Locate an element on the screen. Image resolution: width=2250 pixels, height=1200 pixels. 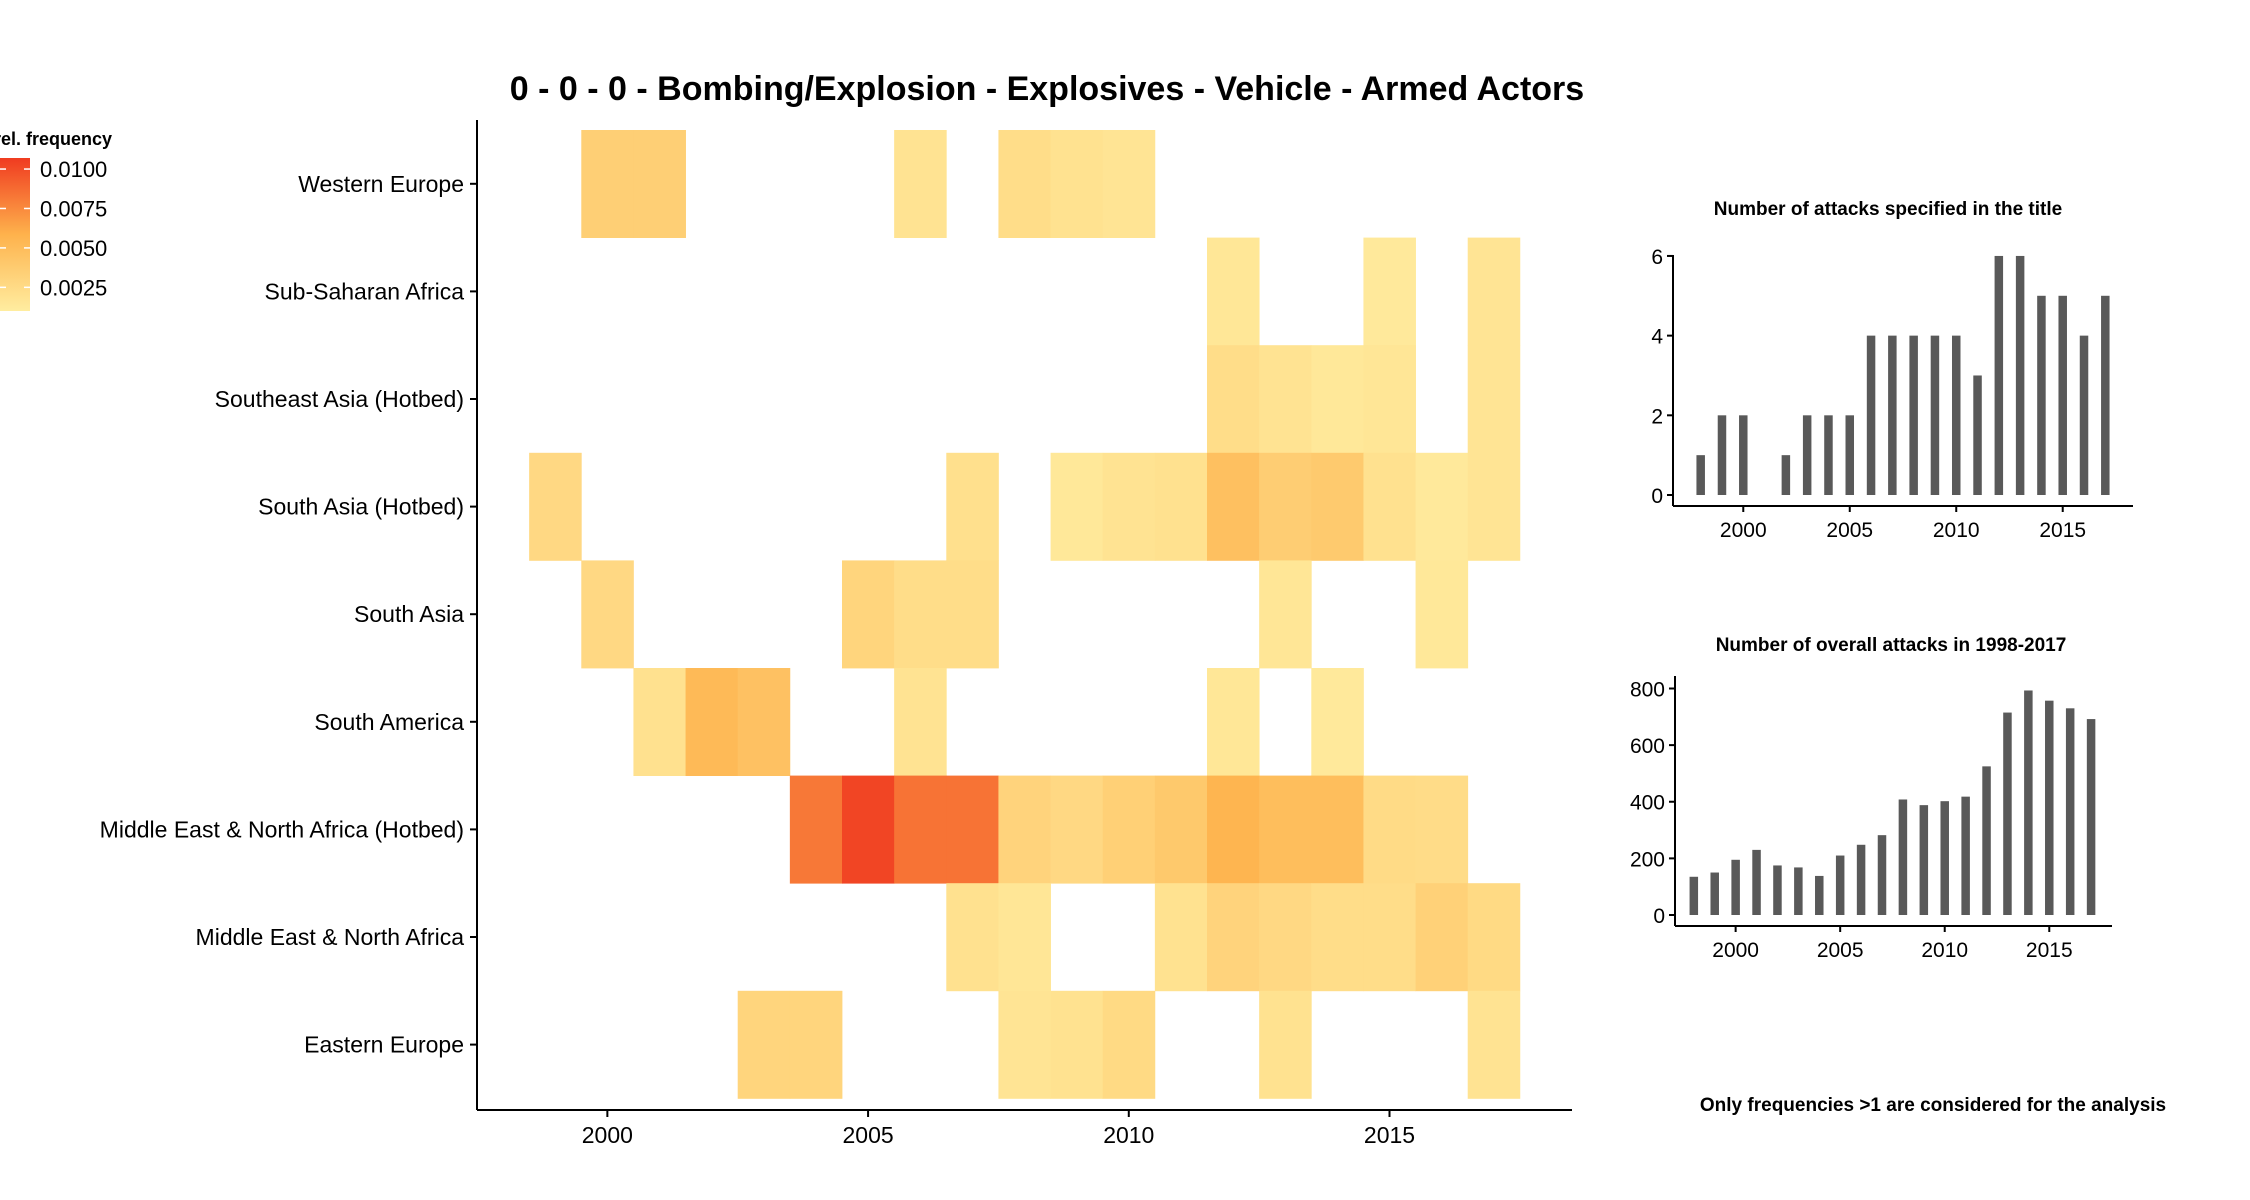
y-tick-label: 400 is located at coordinates (1647, 803).